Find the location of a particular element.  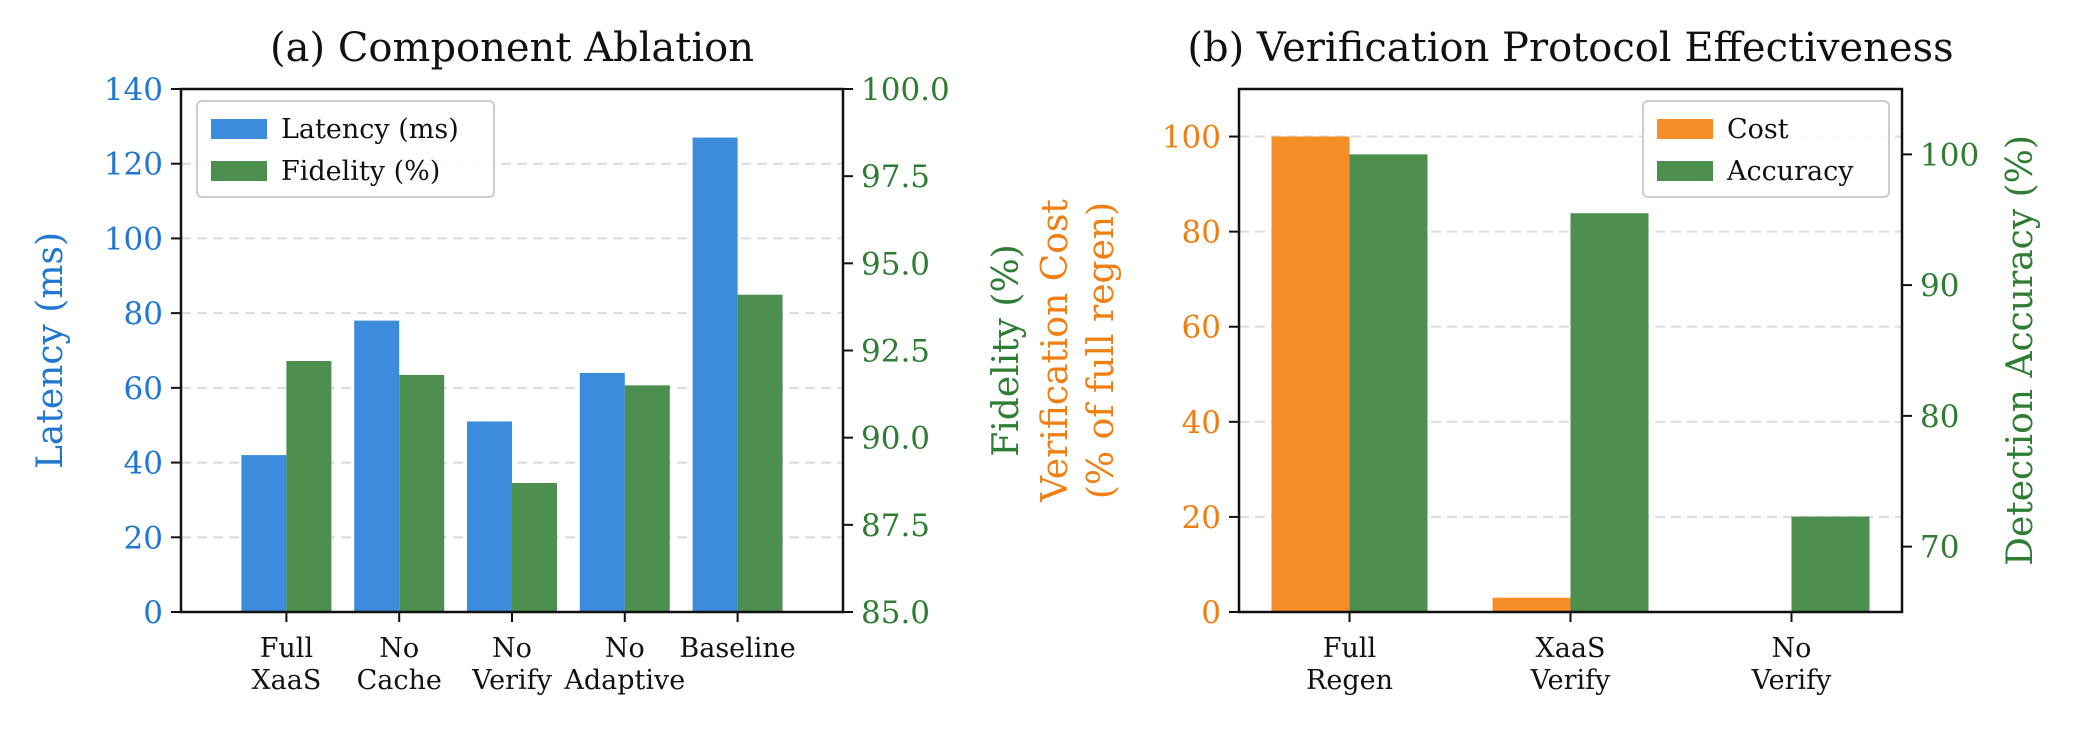

category-label: Adaptive is located at coordinates (624, 680).